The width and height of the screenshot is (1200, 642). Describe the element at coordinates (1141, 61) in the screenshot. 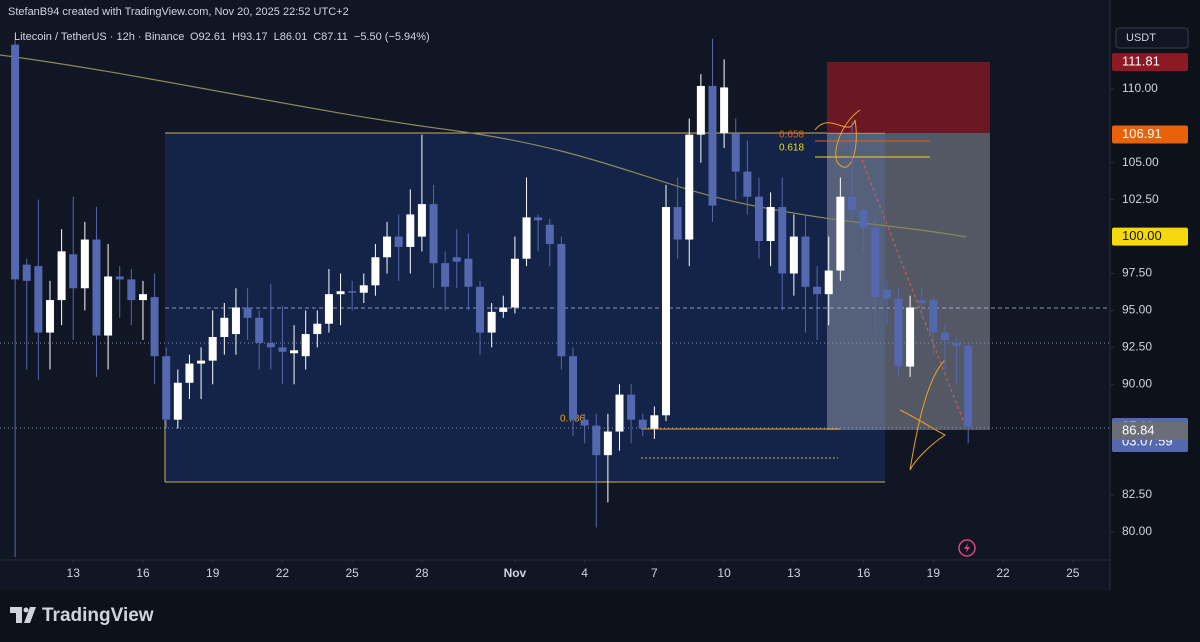

I see `price-tag-label: 111.81` at that location.